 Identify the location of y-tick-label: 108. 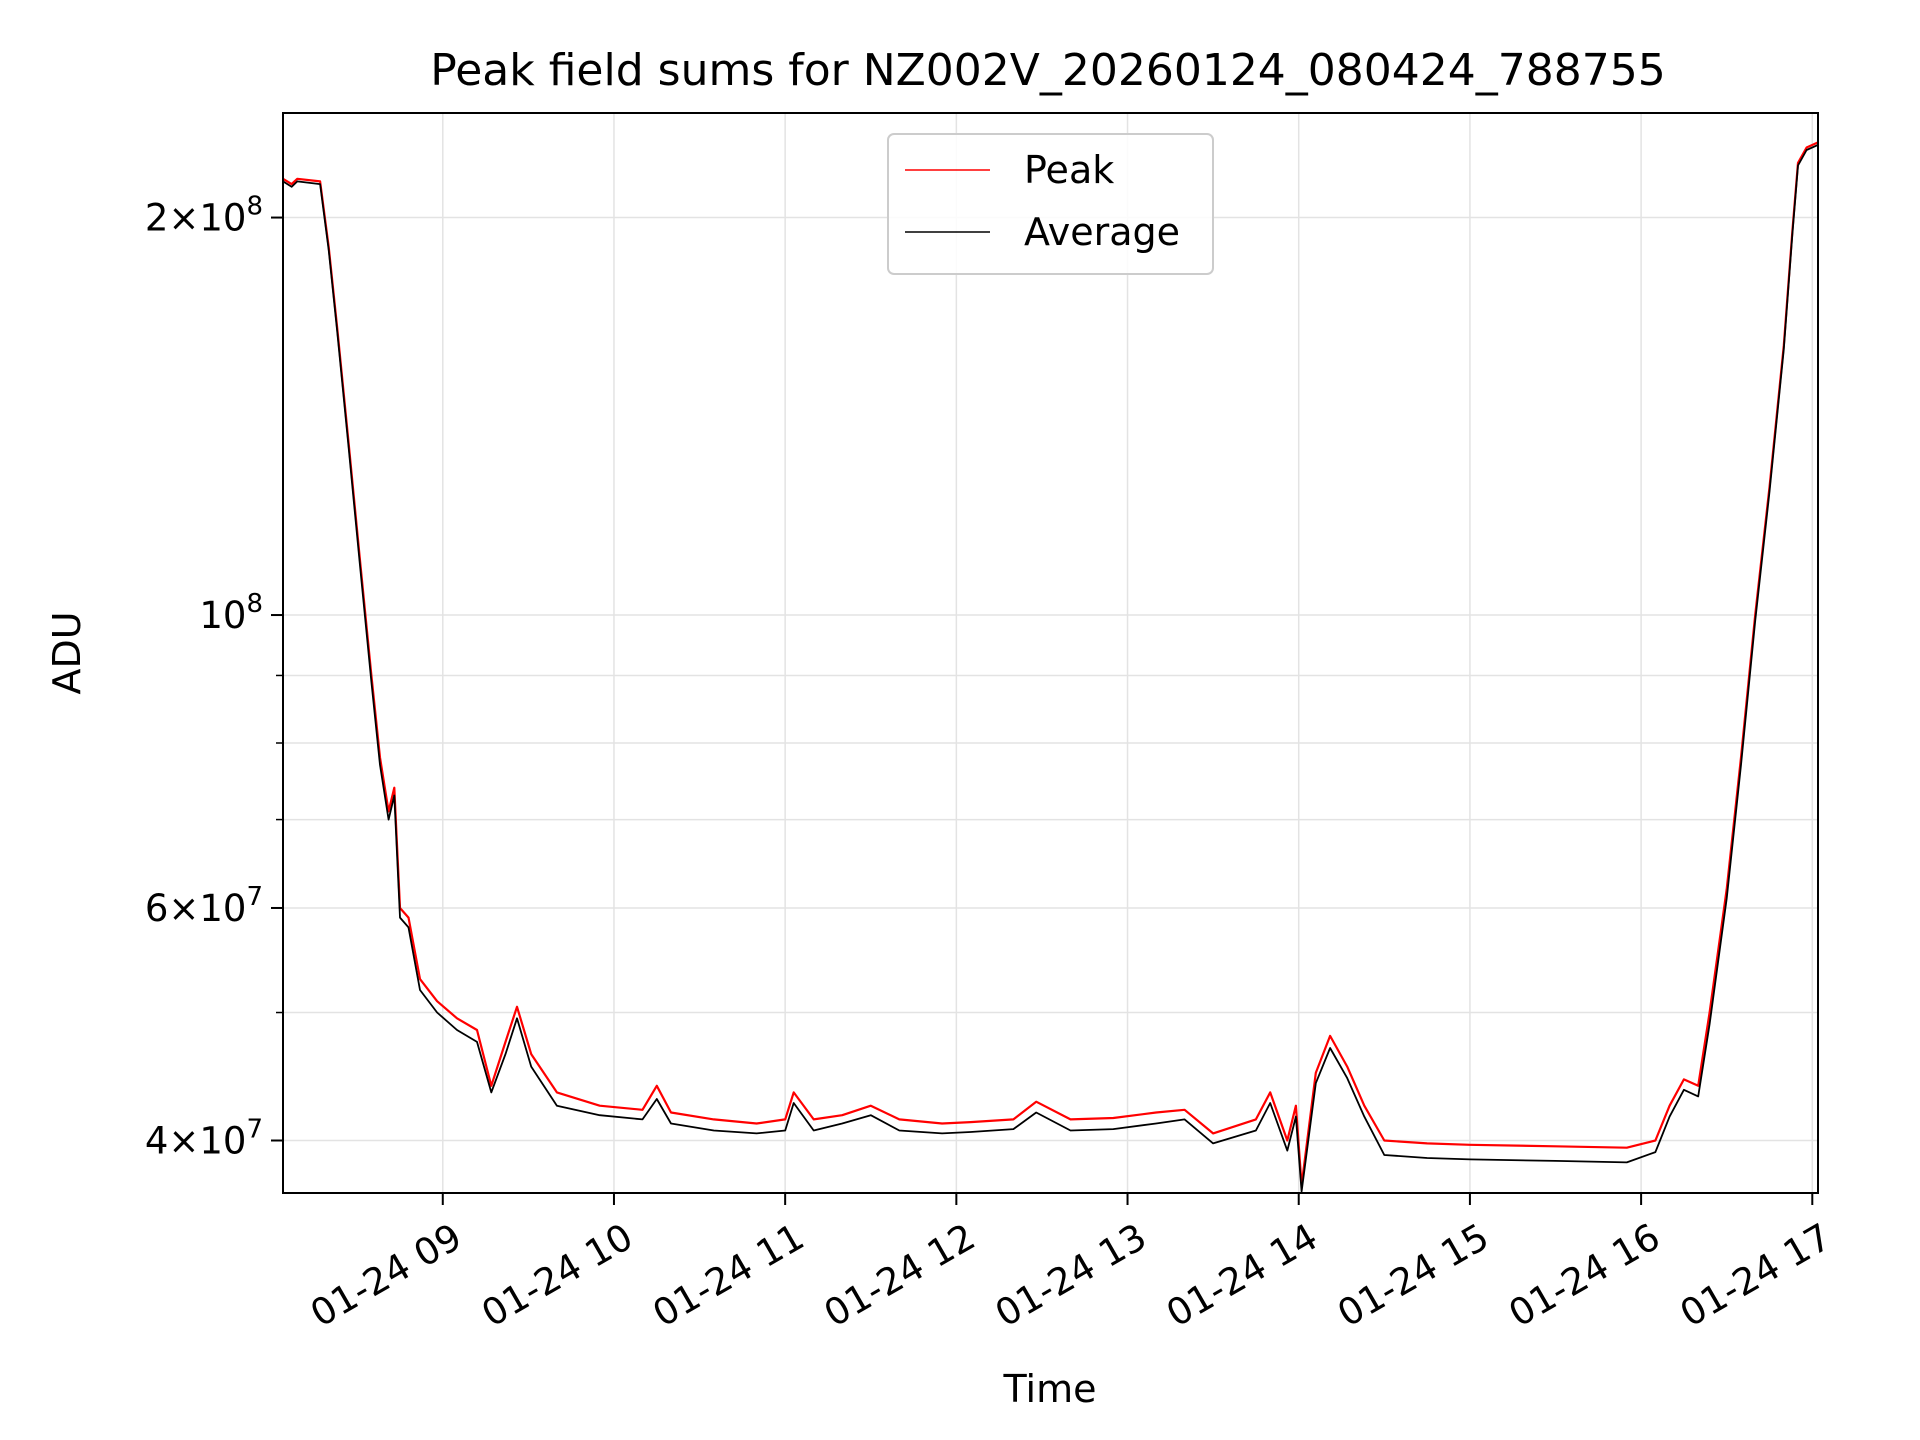
(231, 613).